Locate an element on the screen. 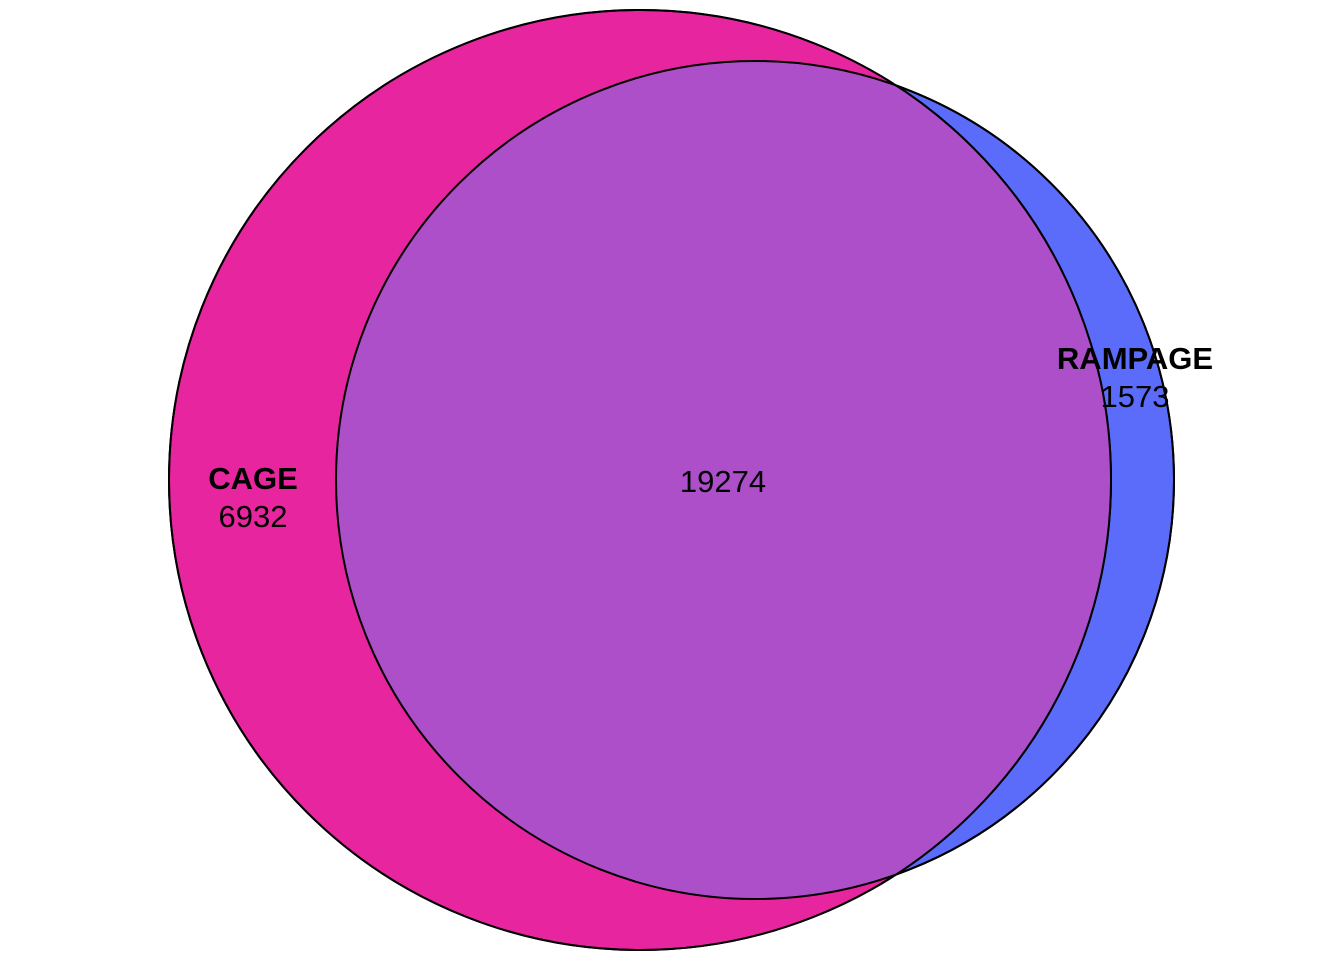  rampage-label: RAMPAGE is located at coordinates (1135, 358).